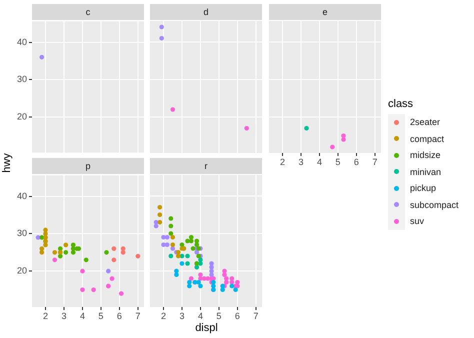  I want to click on chart-title: d, so click(206, 12).